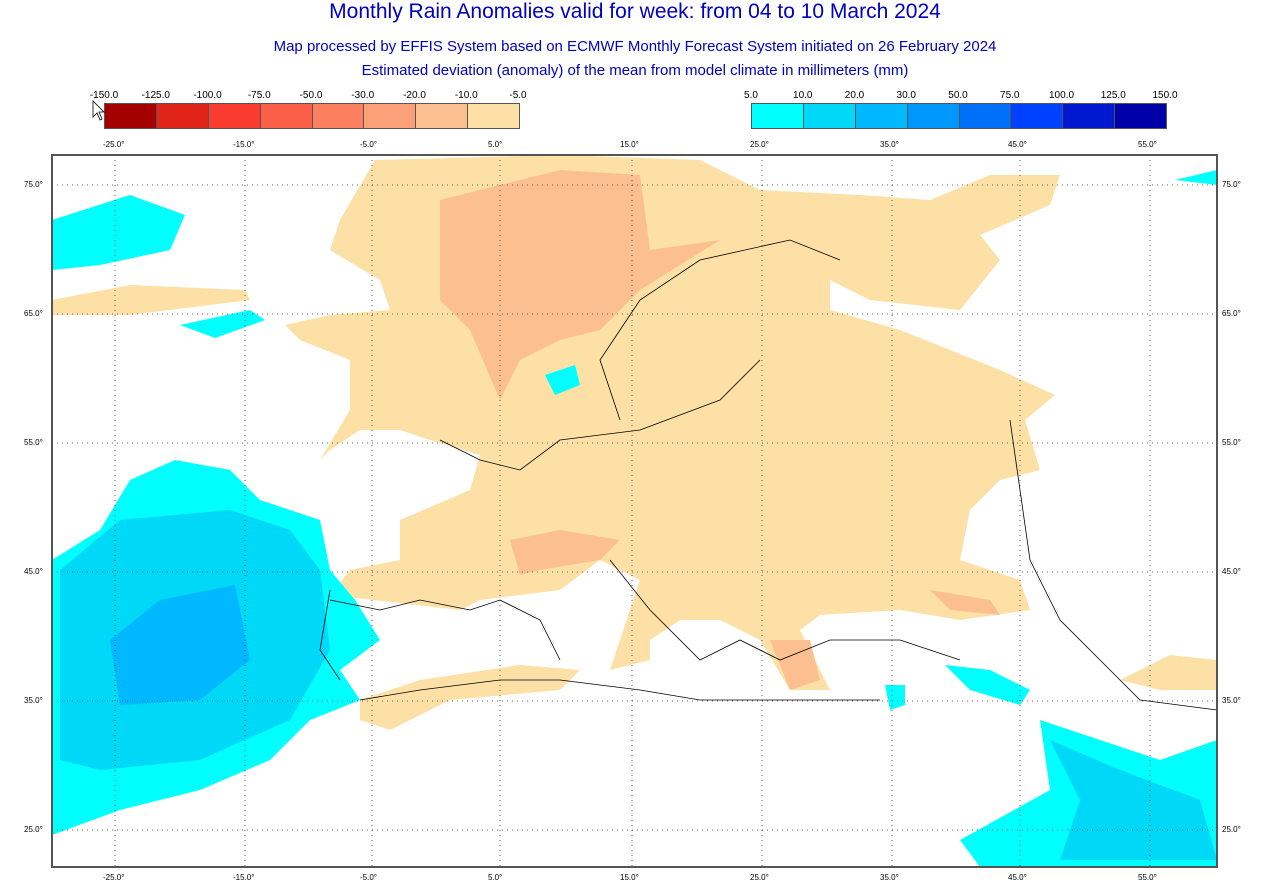 Image resolution: width=1270 pixels, height=885 pixels. What do you see at coordinates (98, 110) in the screenshot?
I see `mouse-cursor-icon` at bounding box center [98, 110].